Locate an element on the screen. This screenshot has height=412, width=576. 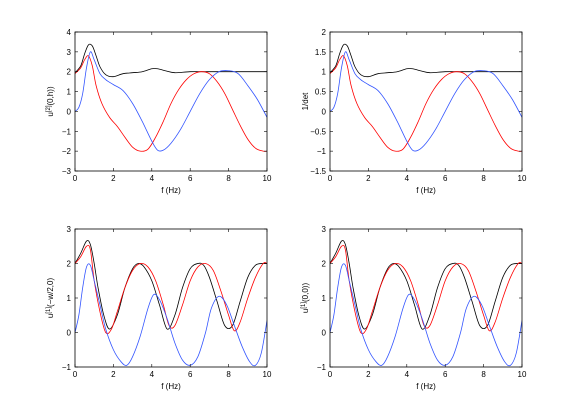
y-tick-label: −1.5 is located at coordinates (318, 171).